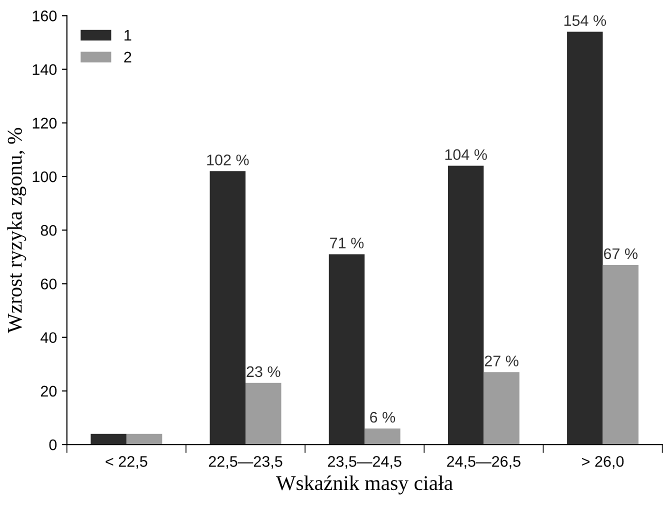  What do you see at coordinates (245, 462) in the screenshot?
I see `x-tick-label: 22,5—23,5` at bounding box center [245, 462].